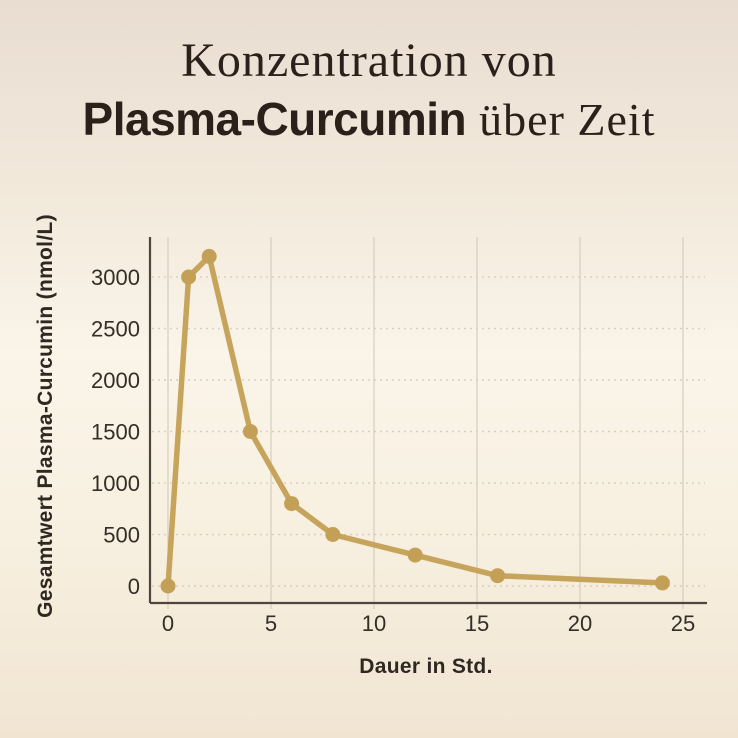  I want to click on y-axis-label: Gesamtwert Plasma-Curcumin (nmol/L), so click(45, 416).